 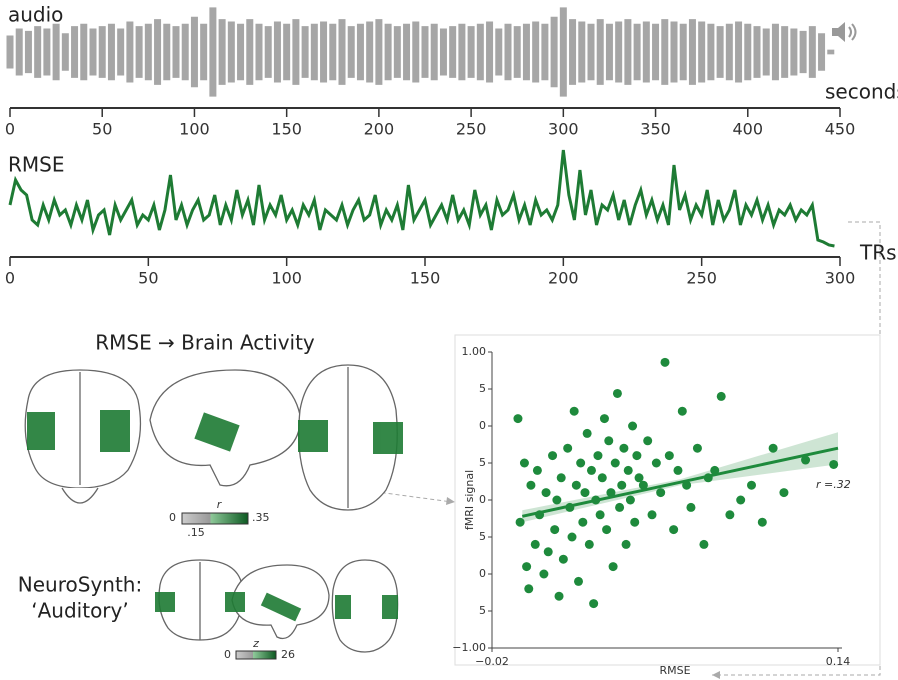 What do you see at coordinates (838, 661) in the screenshot?
I see `x-tick-label: 0.14` at bounding box center [838, 661].